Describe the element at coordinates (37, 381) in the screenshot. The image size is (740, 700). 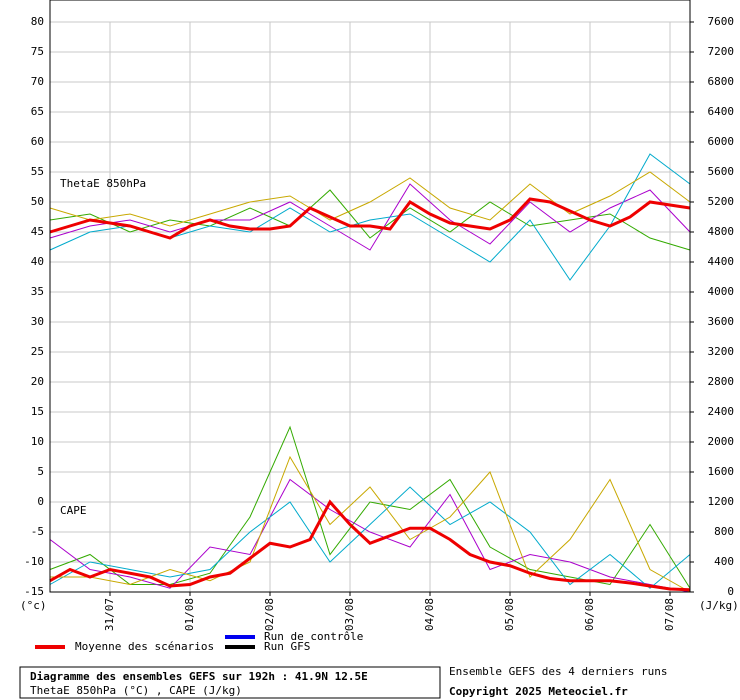
I see `y-tick-label: 20` at that location.